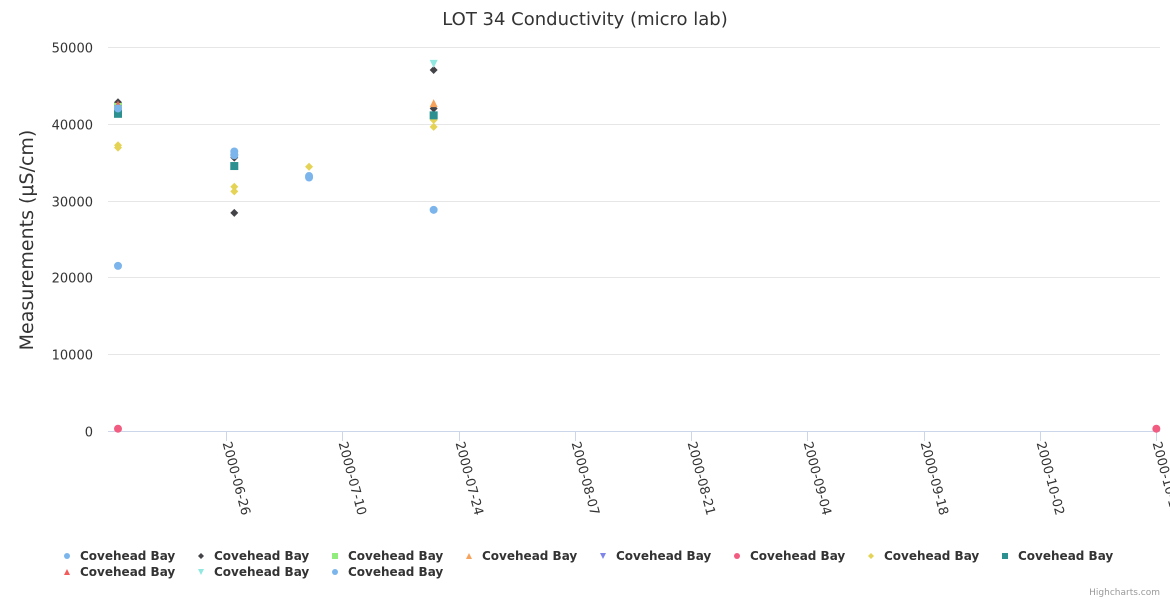  I want to click on legend-item-8: Covehead Bay, so click(1057, 556).